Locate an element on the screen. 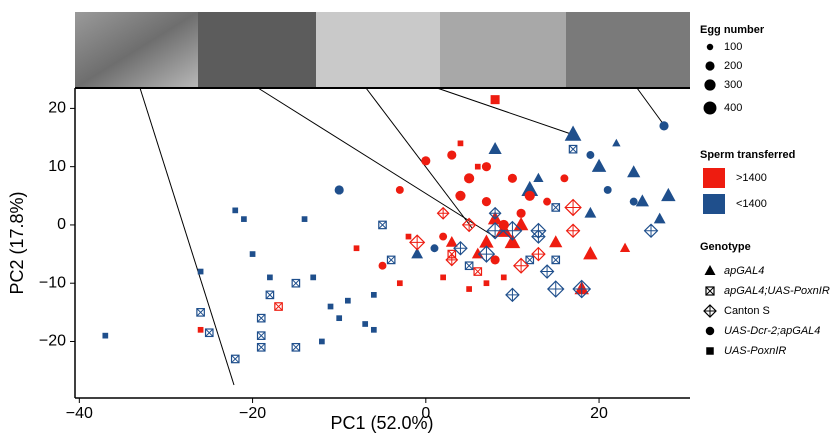 Image resolution: width=840 pixels, height=435 pixels. legend-label: 200 is located at coordinates (733, 66).